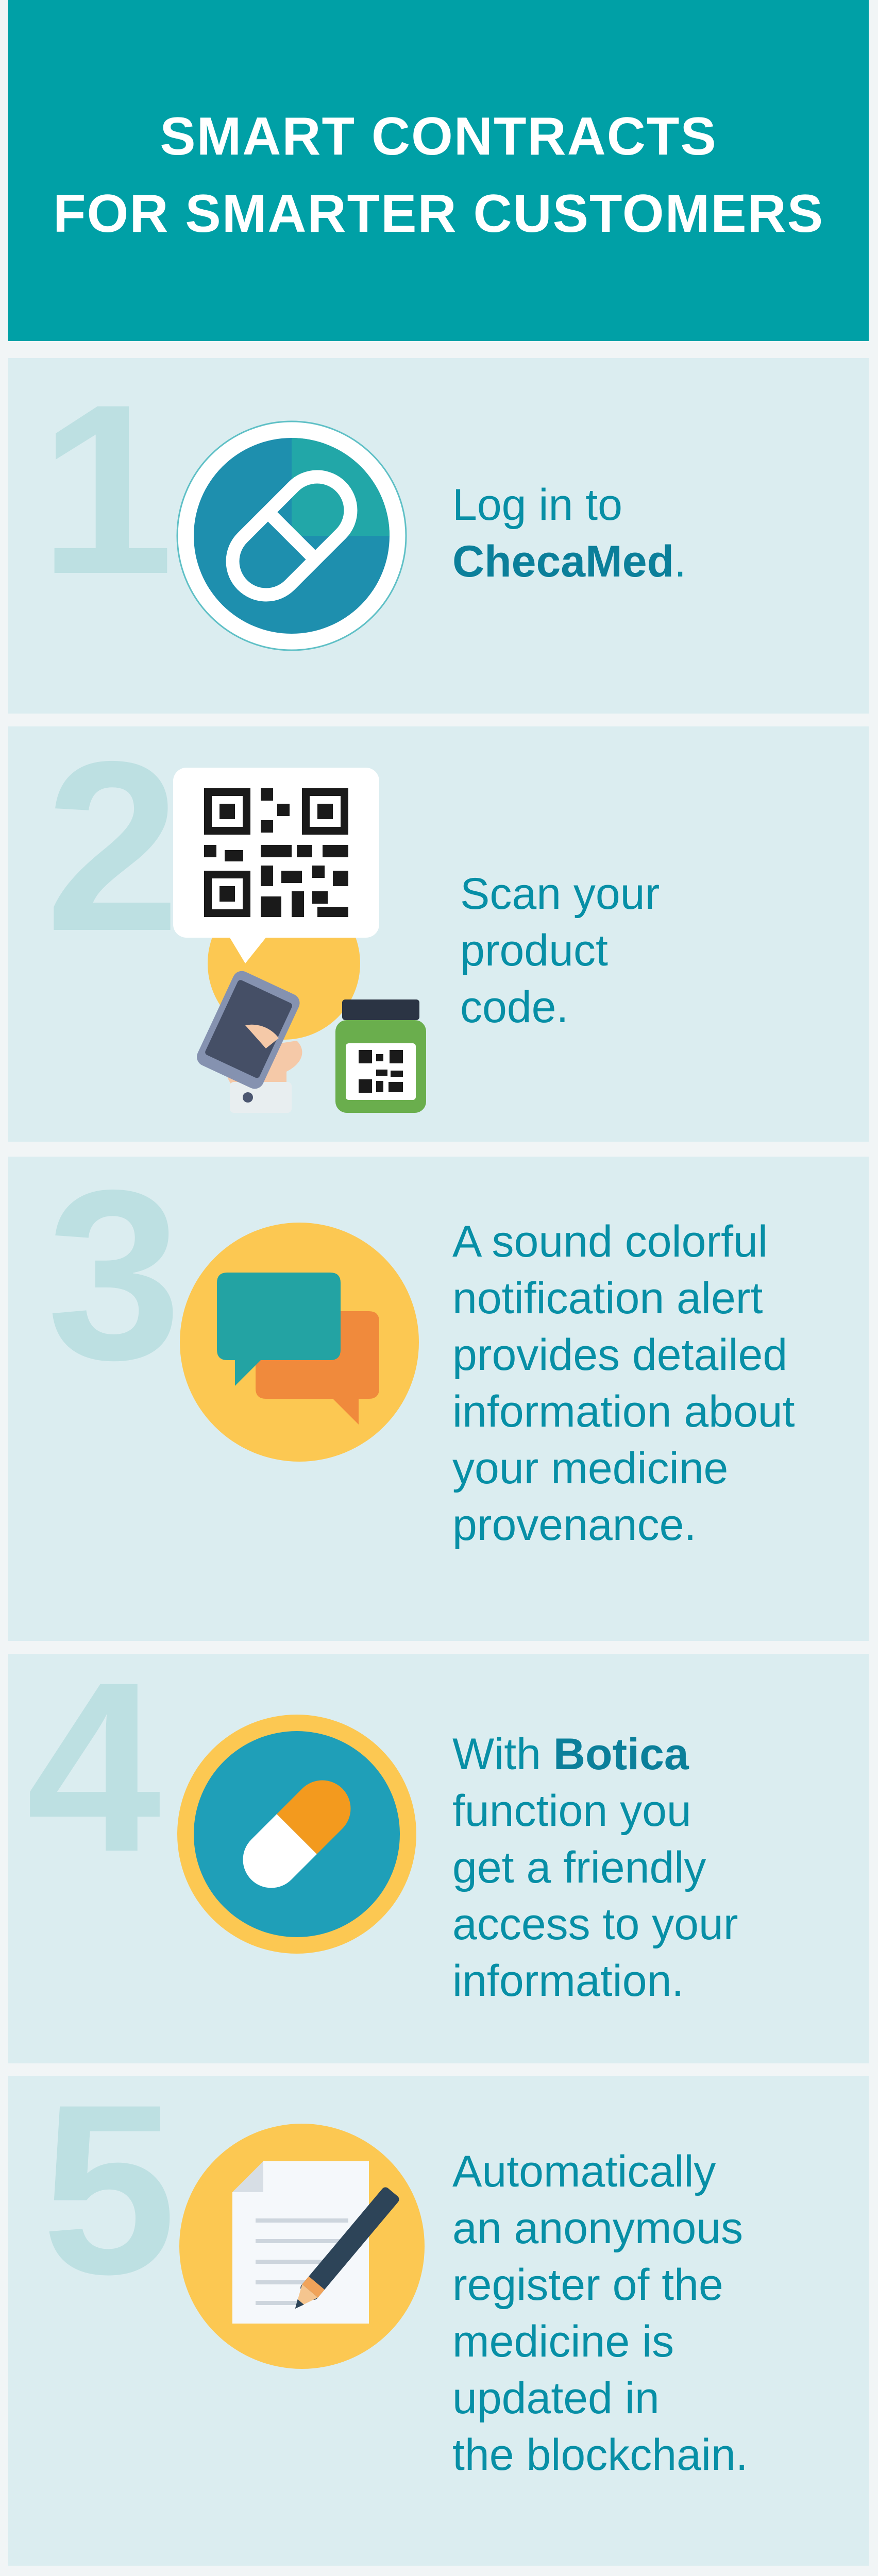  I want to click on step-1-line: Log in to, so click(537, 505).